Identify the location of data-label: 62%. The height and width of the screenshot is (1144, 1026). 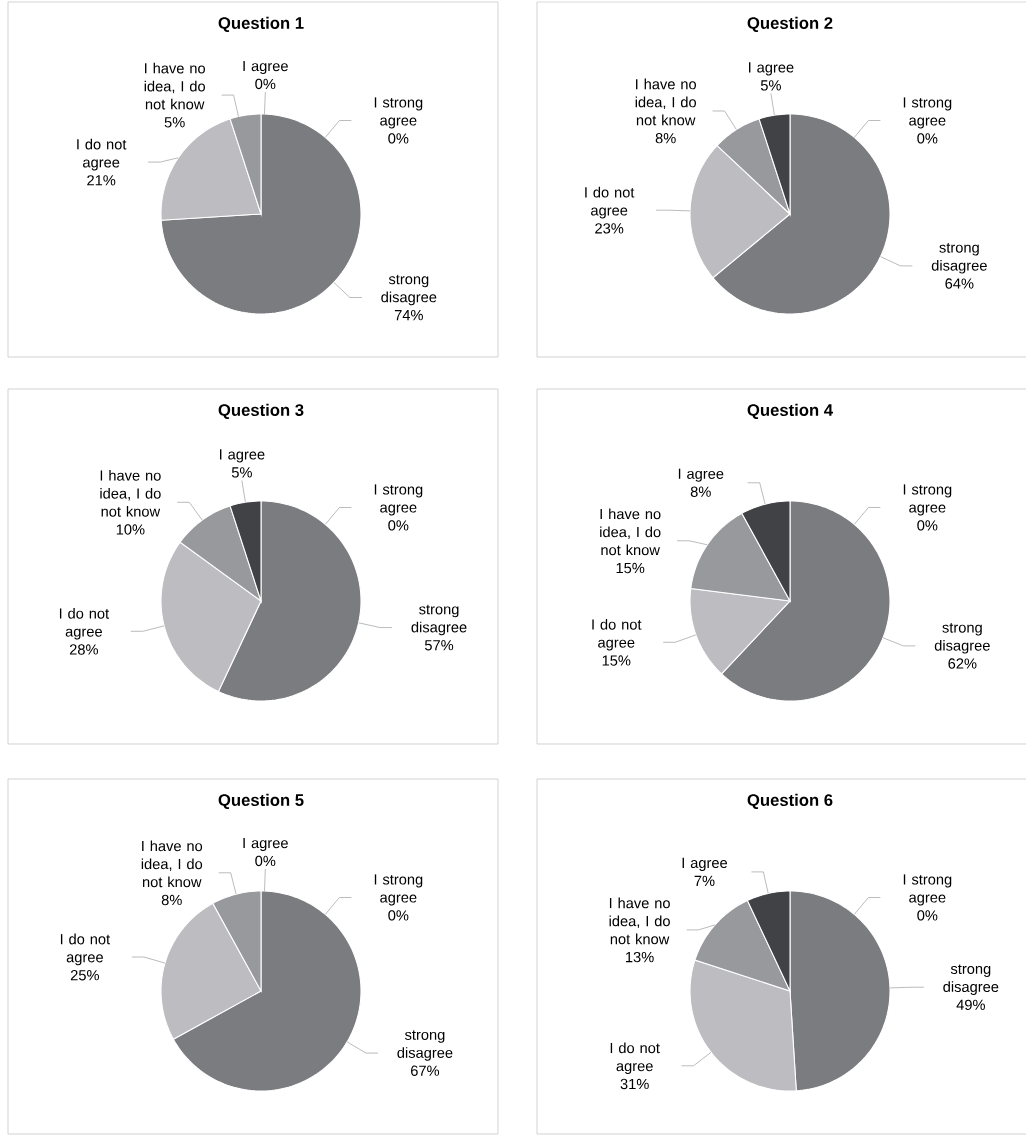
(962, 663).